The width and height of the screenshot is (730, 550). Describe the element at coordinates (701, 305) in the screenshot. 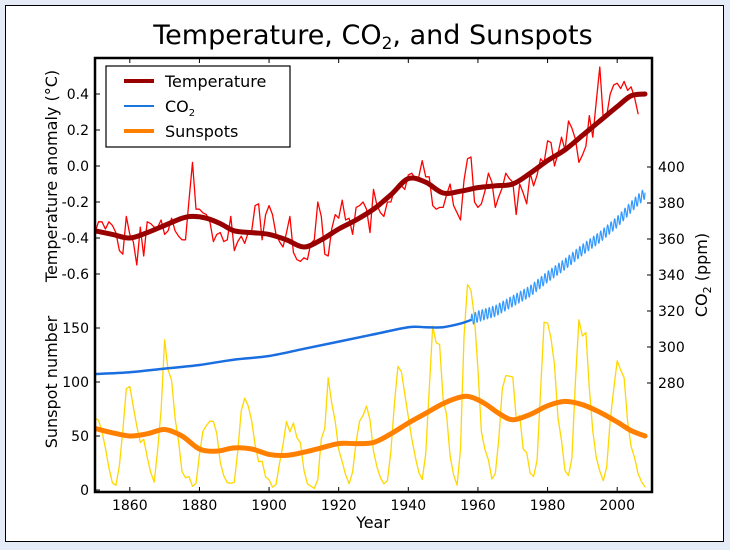

I see `co2-label-pre: CO` at that location.